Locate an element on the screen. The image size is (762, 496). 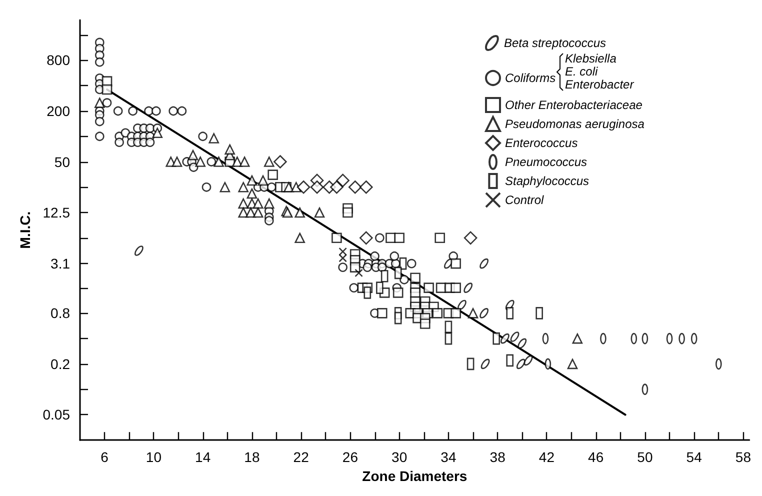
y-tick-label: 0.8 is located at coordinates (60, 313).